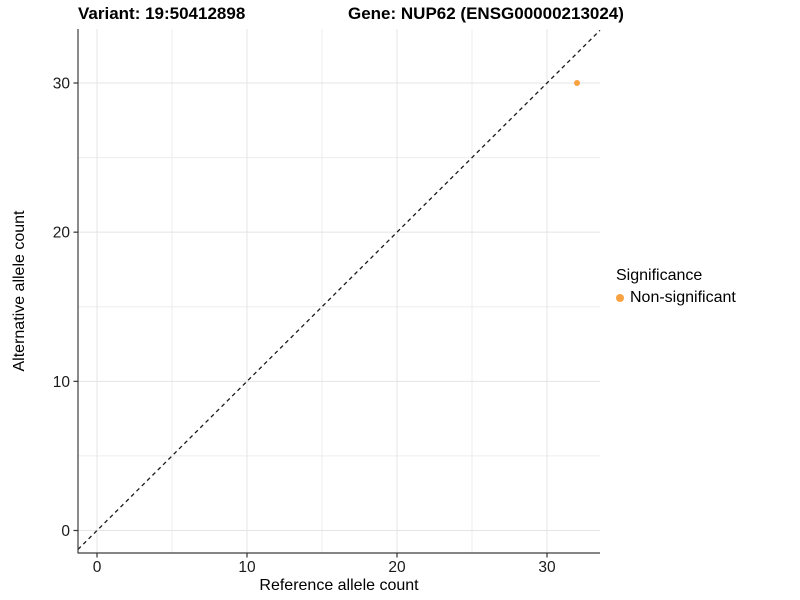 The width and height of the screenshot is (800, 600). I want to click on data-point, so click(577, 82).